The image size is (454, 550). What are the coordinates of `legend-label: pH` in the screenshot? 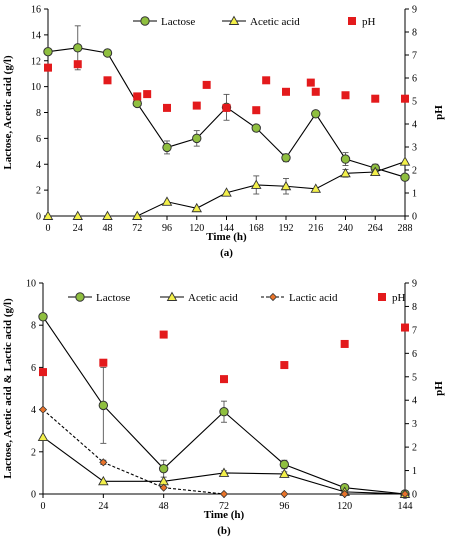 It's located at (399, 298).